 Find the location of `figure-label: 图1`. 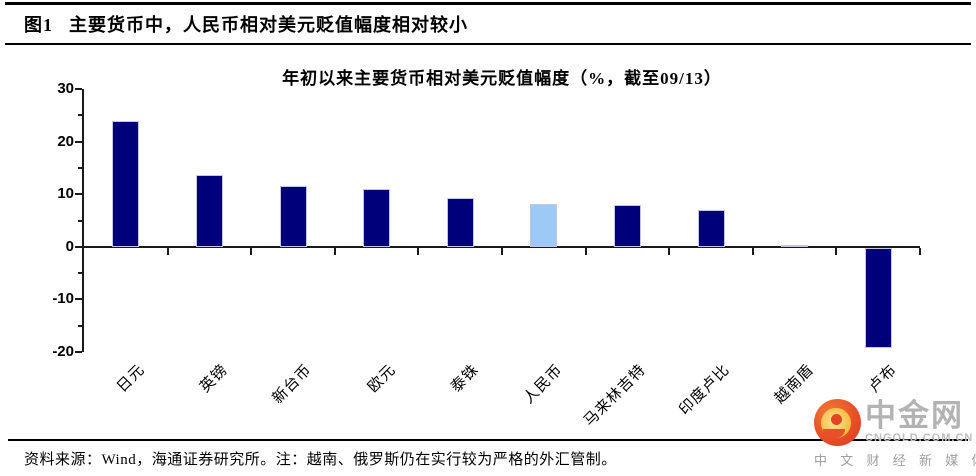

figure-label: 图1 is located at coordinates (38, 25).